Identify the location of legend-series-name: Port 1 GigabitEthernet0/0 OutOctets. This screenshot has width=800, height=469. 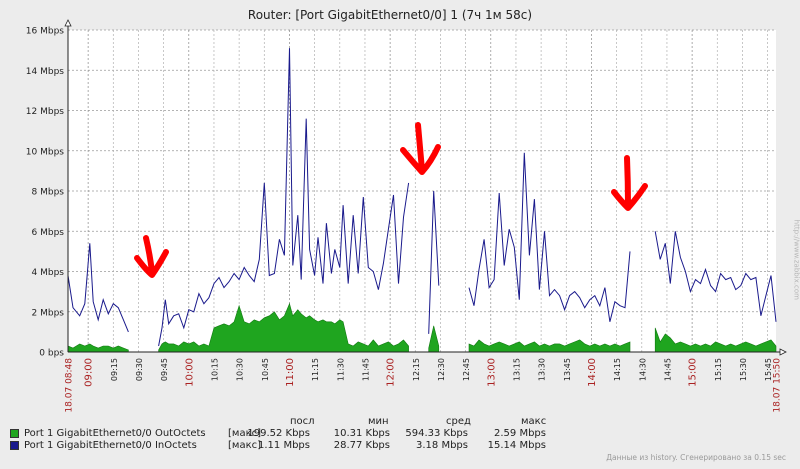
(115, 433).